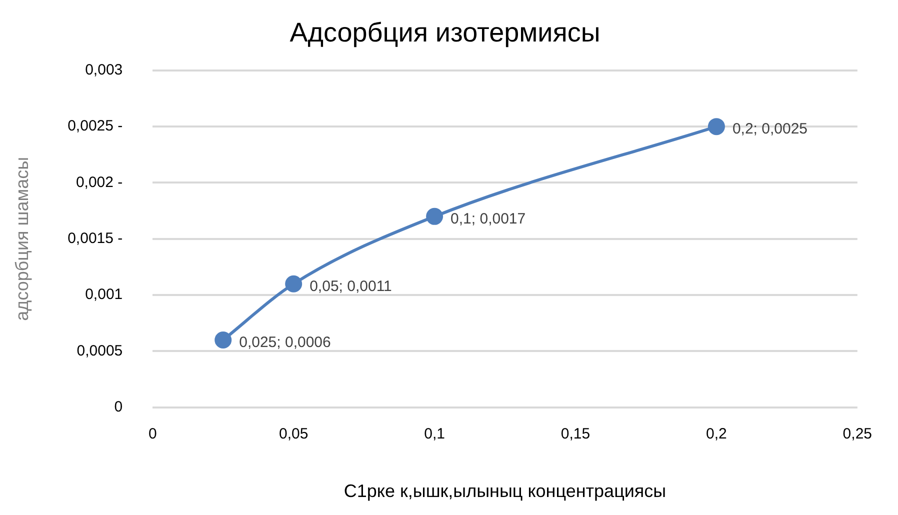  I want to click on x-tick-label: 0,15, so click(575, 434).